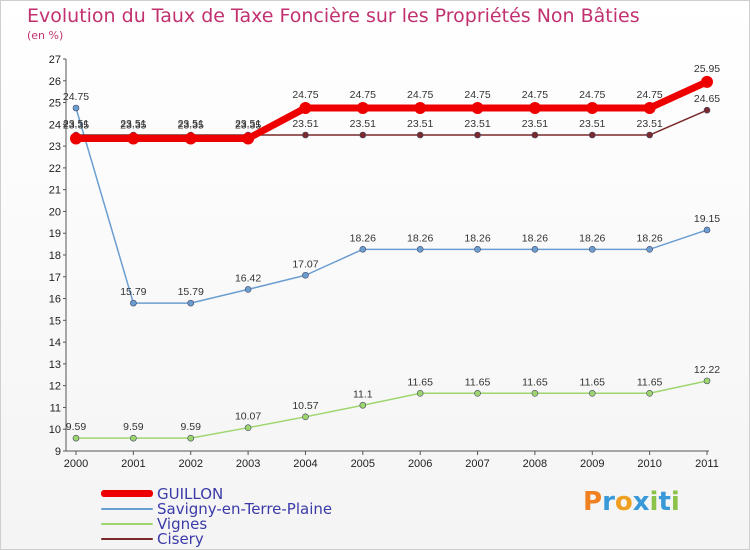 This screenshot has height=550, width=750. Describe the element at coordinates (245, 508) in the screenshot. I see `legend-label: Savigny-en-Terre-Plaine` at that location.